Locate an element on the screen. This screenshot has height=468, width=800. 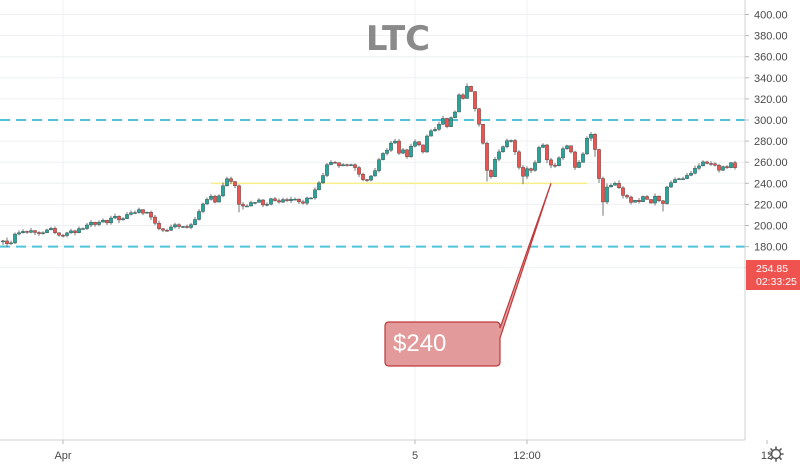
callout-label: $240 is located at coordinates (419, 343).